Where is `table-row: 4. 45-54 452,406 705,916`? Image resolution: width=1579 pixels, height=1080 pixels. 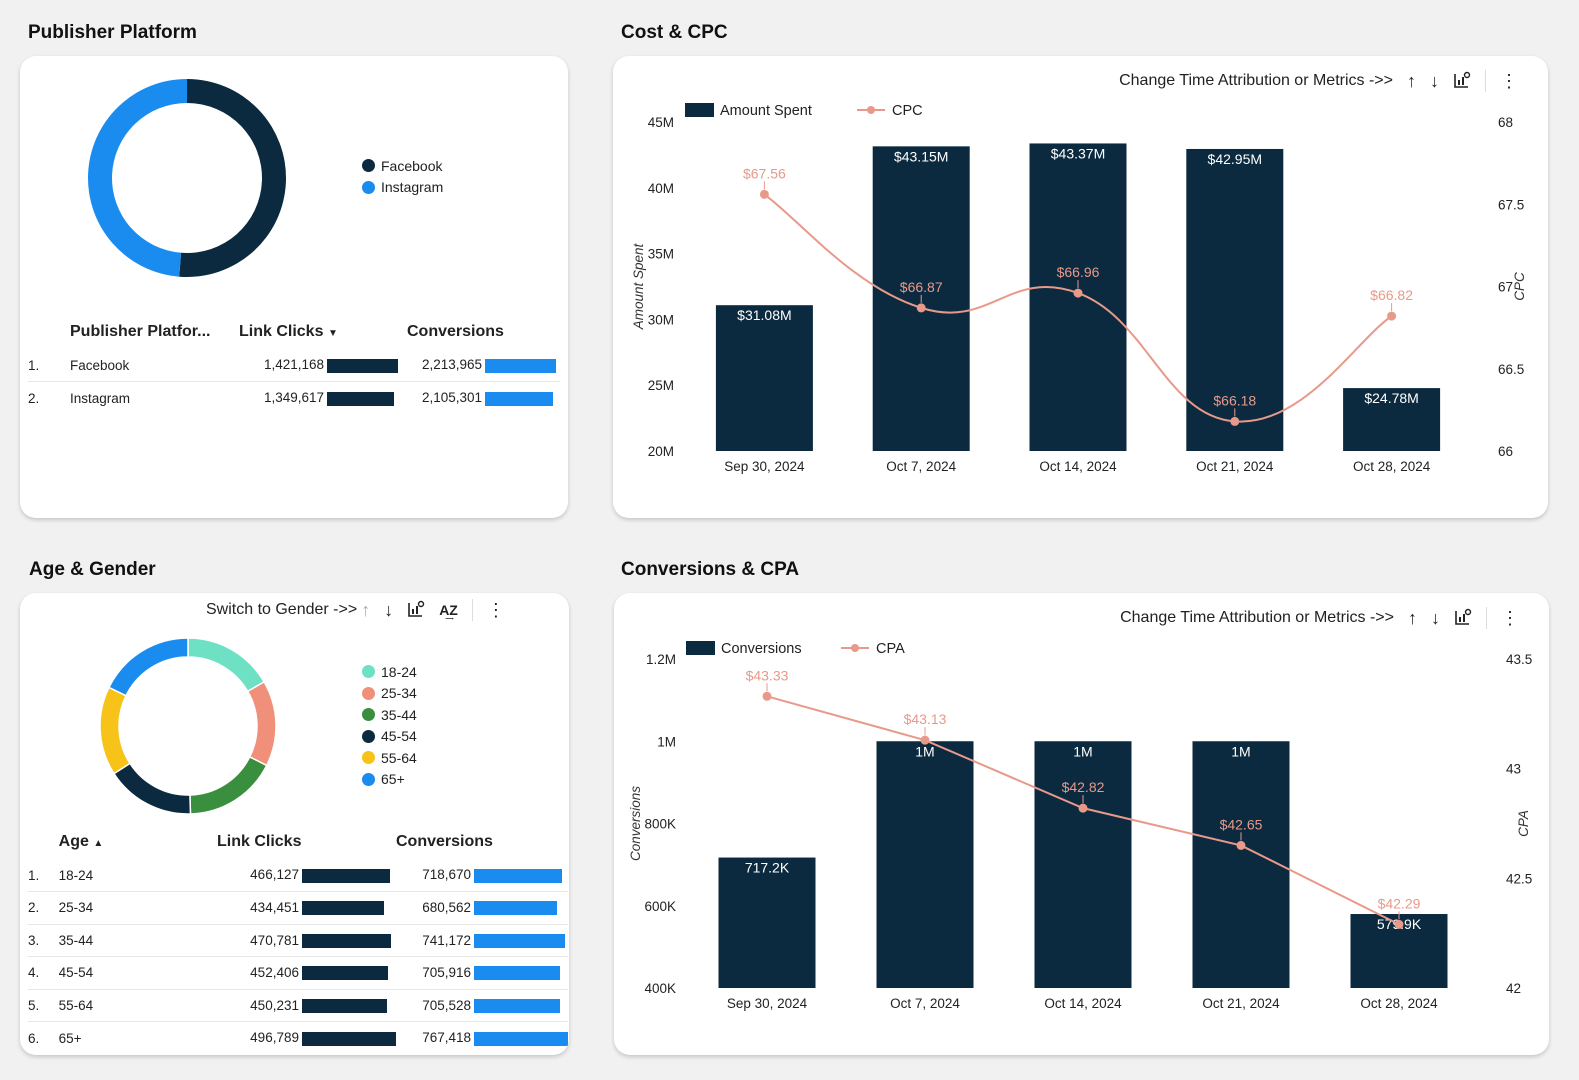
table-row: 4. 45-54 452,406 705,916 is located at coordinates (298, 973).